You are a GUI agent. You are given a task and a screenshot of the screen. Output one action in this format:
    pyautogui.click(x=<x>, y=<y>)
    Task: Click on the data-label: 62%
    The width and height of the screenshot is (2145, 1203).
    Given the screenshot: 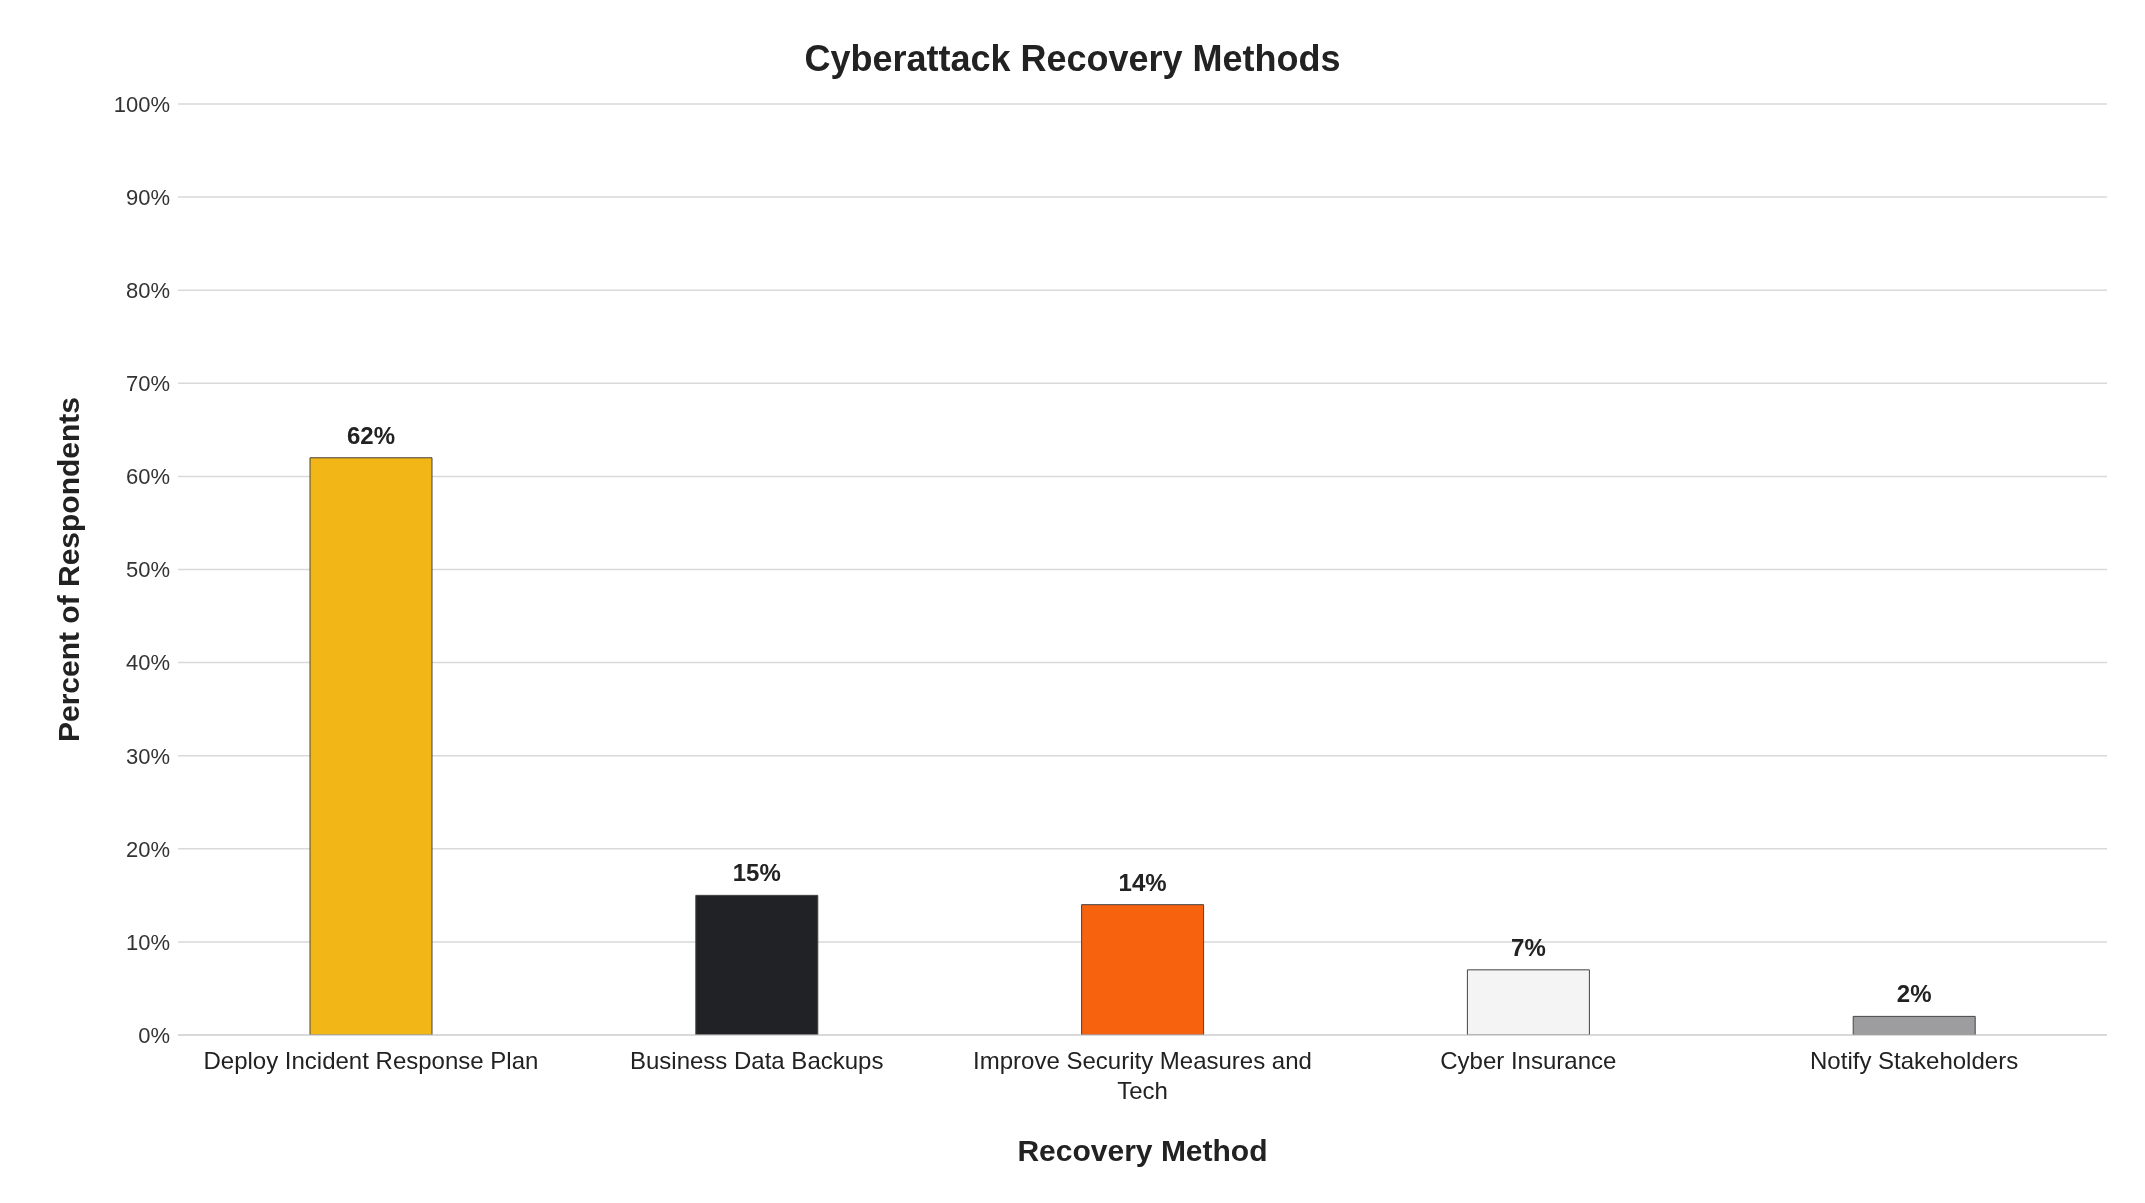 What is the action you would take?
    pyautogui.click(x=371, y=435)
    